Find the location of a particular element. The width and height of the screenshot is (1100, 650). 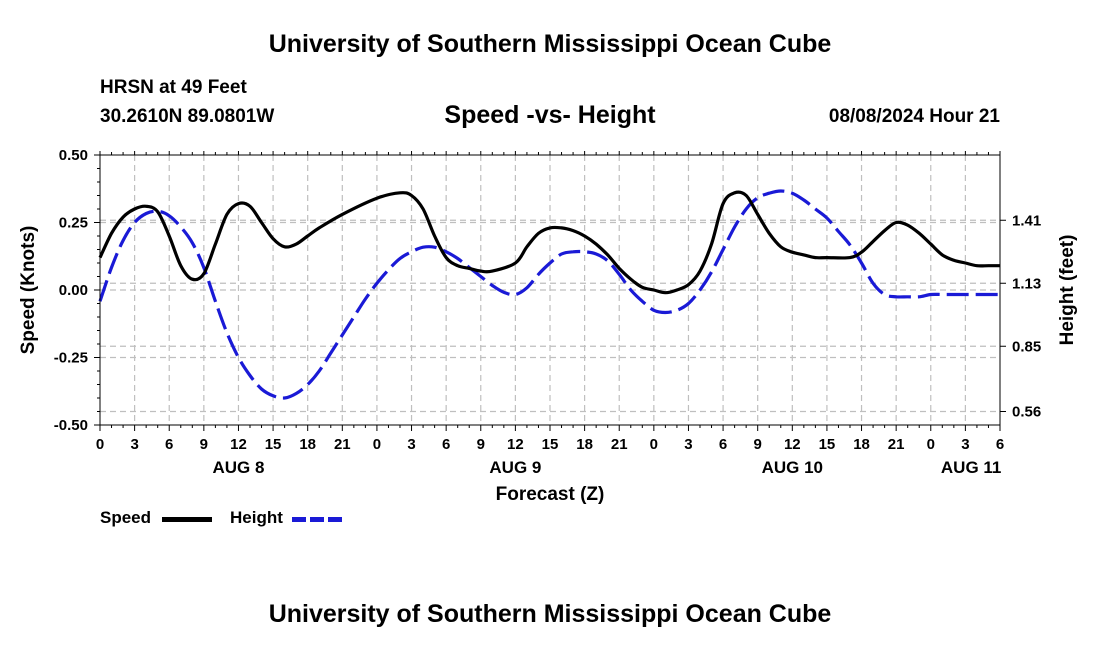

y-tick-label-right: 0.85 is located at coordinates (1026, 346).